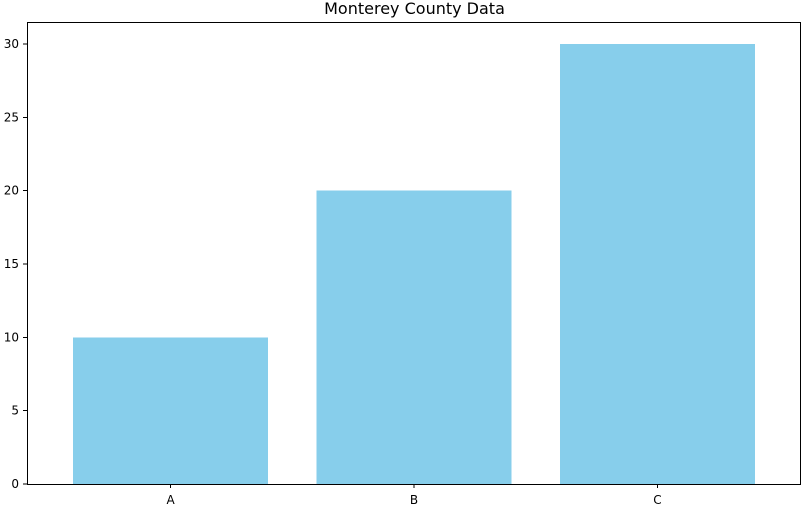 This screenshot has width=802, height=508. Describe the element at coordinates (11, 264) in the screenshot. I see `y-tick-label: 15` at that location.